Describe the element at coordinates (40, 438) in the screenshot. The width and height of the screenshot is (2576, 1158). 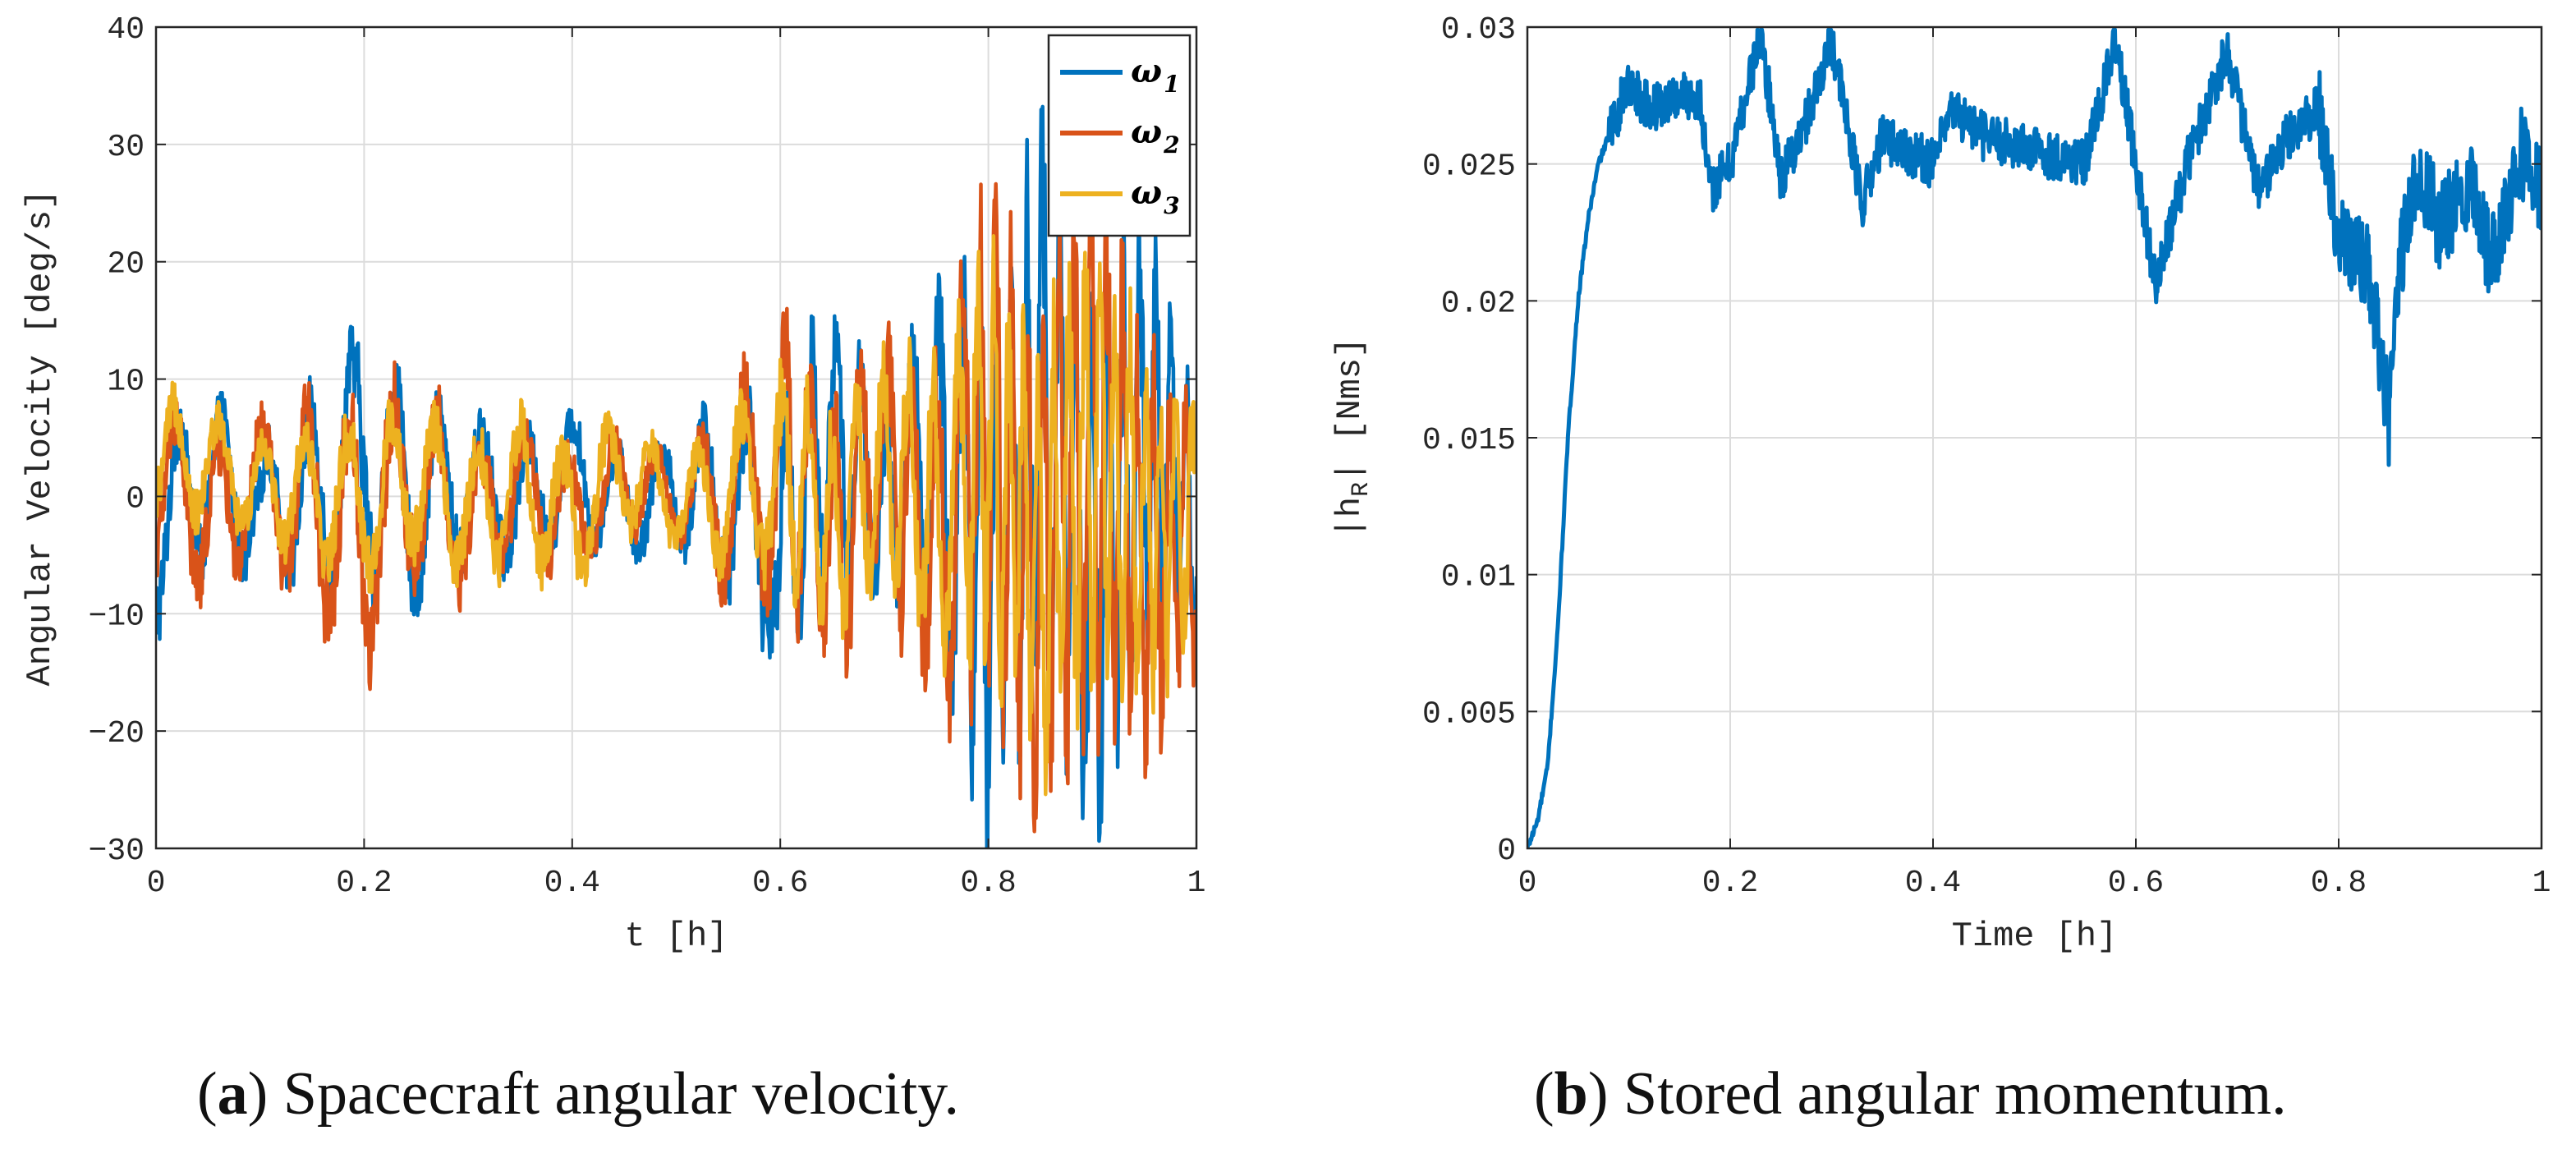
I see `panel-a-y-axis-label: Angular Velocity [deg/s]` at that location.